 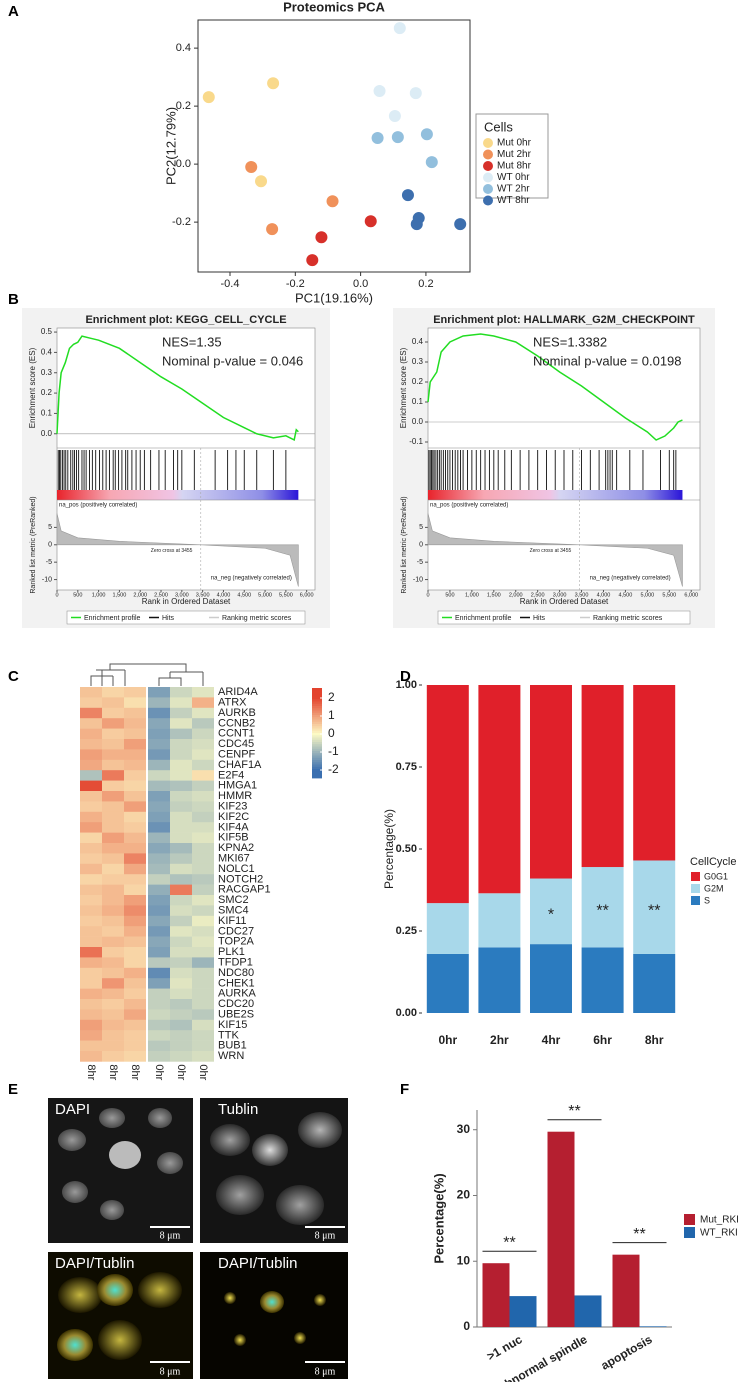 What do you see at coordinates (472, 595) in the screenshot?
I see `x-tick-label: 1,000` at bounding box center [472, 595].